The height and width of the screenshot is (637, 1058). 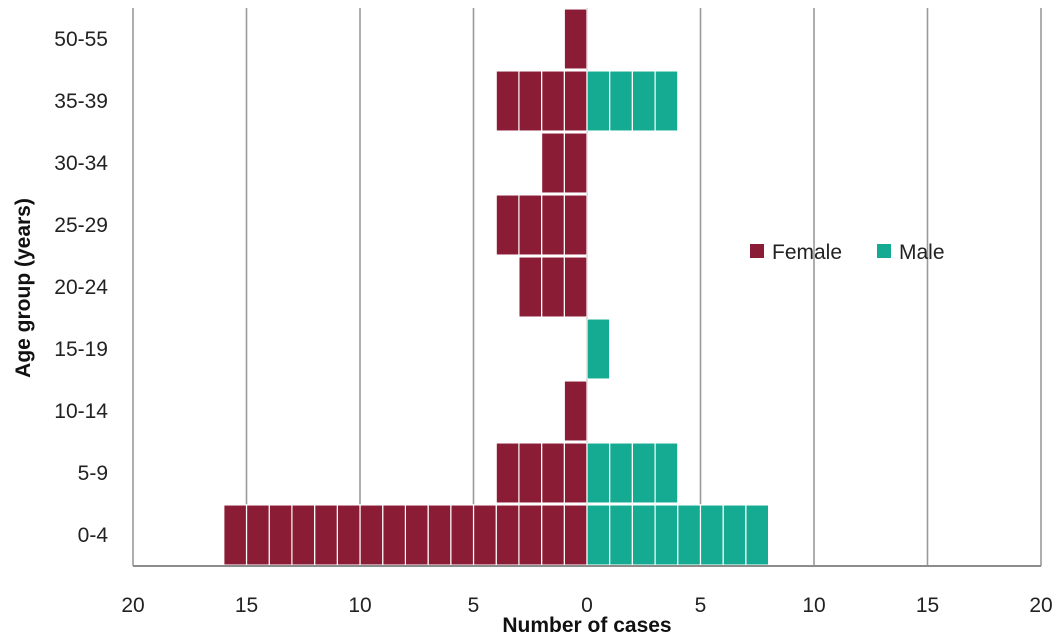 What do you see at coordinates (757, 251) in the screenshot?
I see `legend-swatch-female` at bounding box center [757, 251].